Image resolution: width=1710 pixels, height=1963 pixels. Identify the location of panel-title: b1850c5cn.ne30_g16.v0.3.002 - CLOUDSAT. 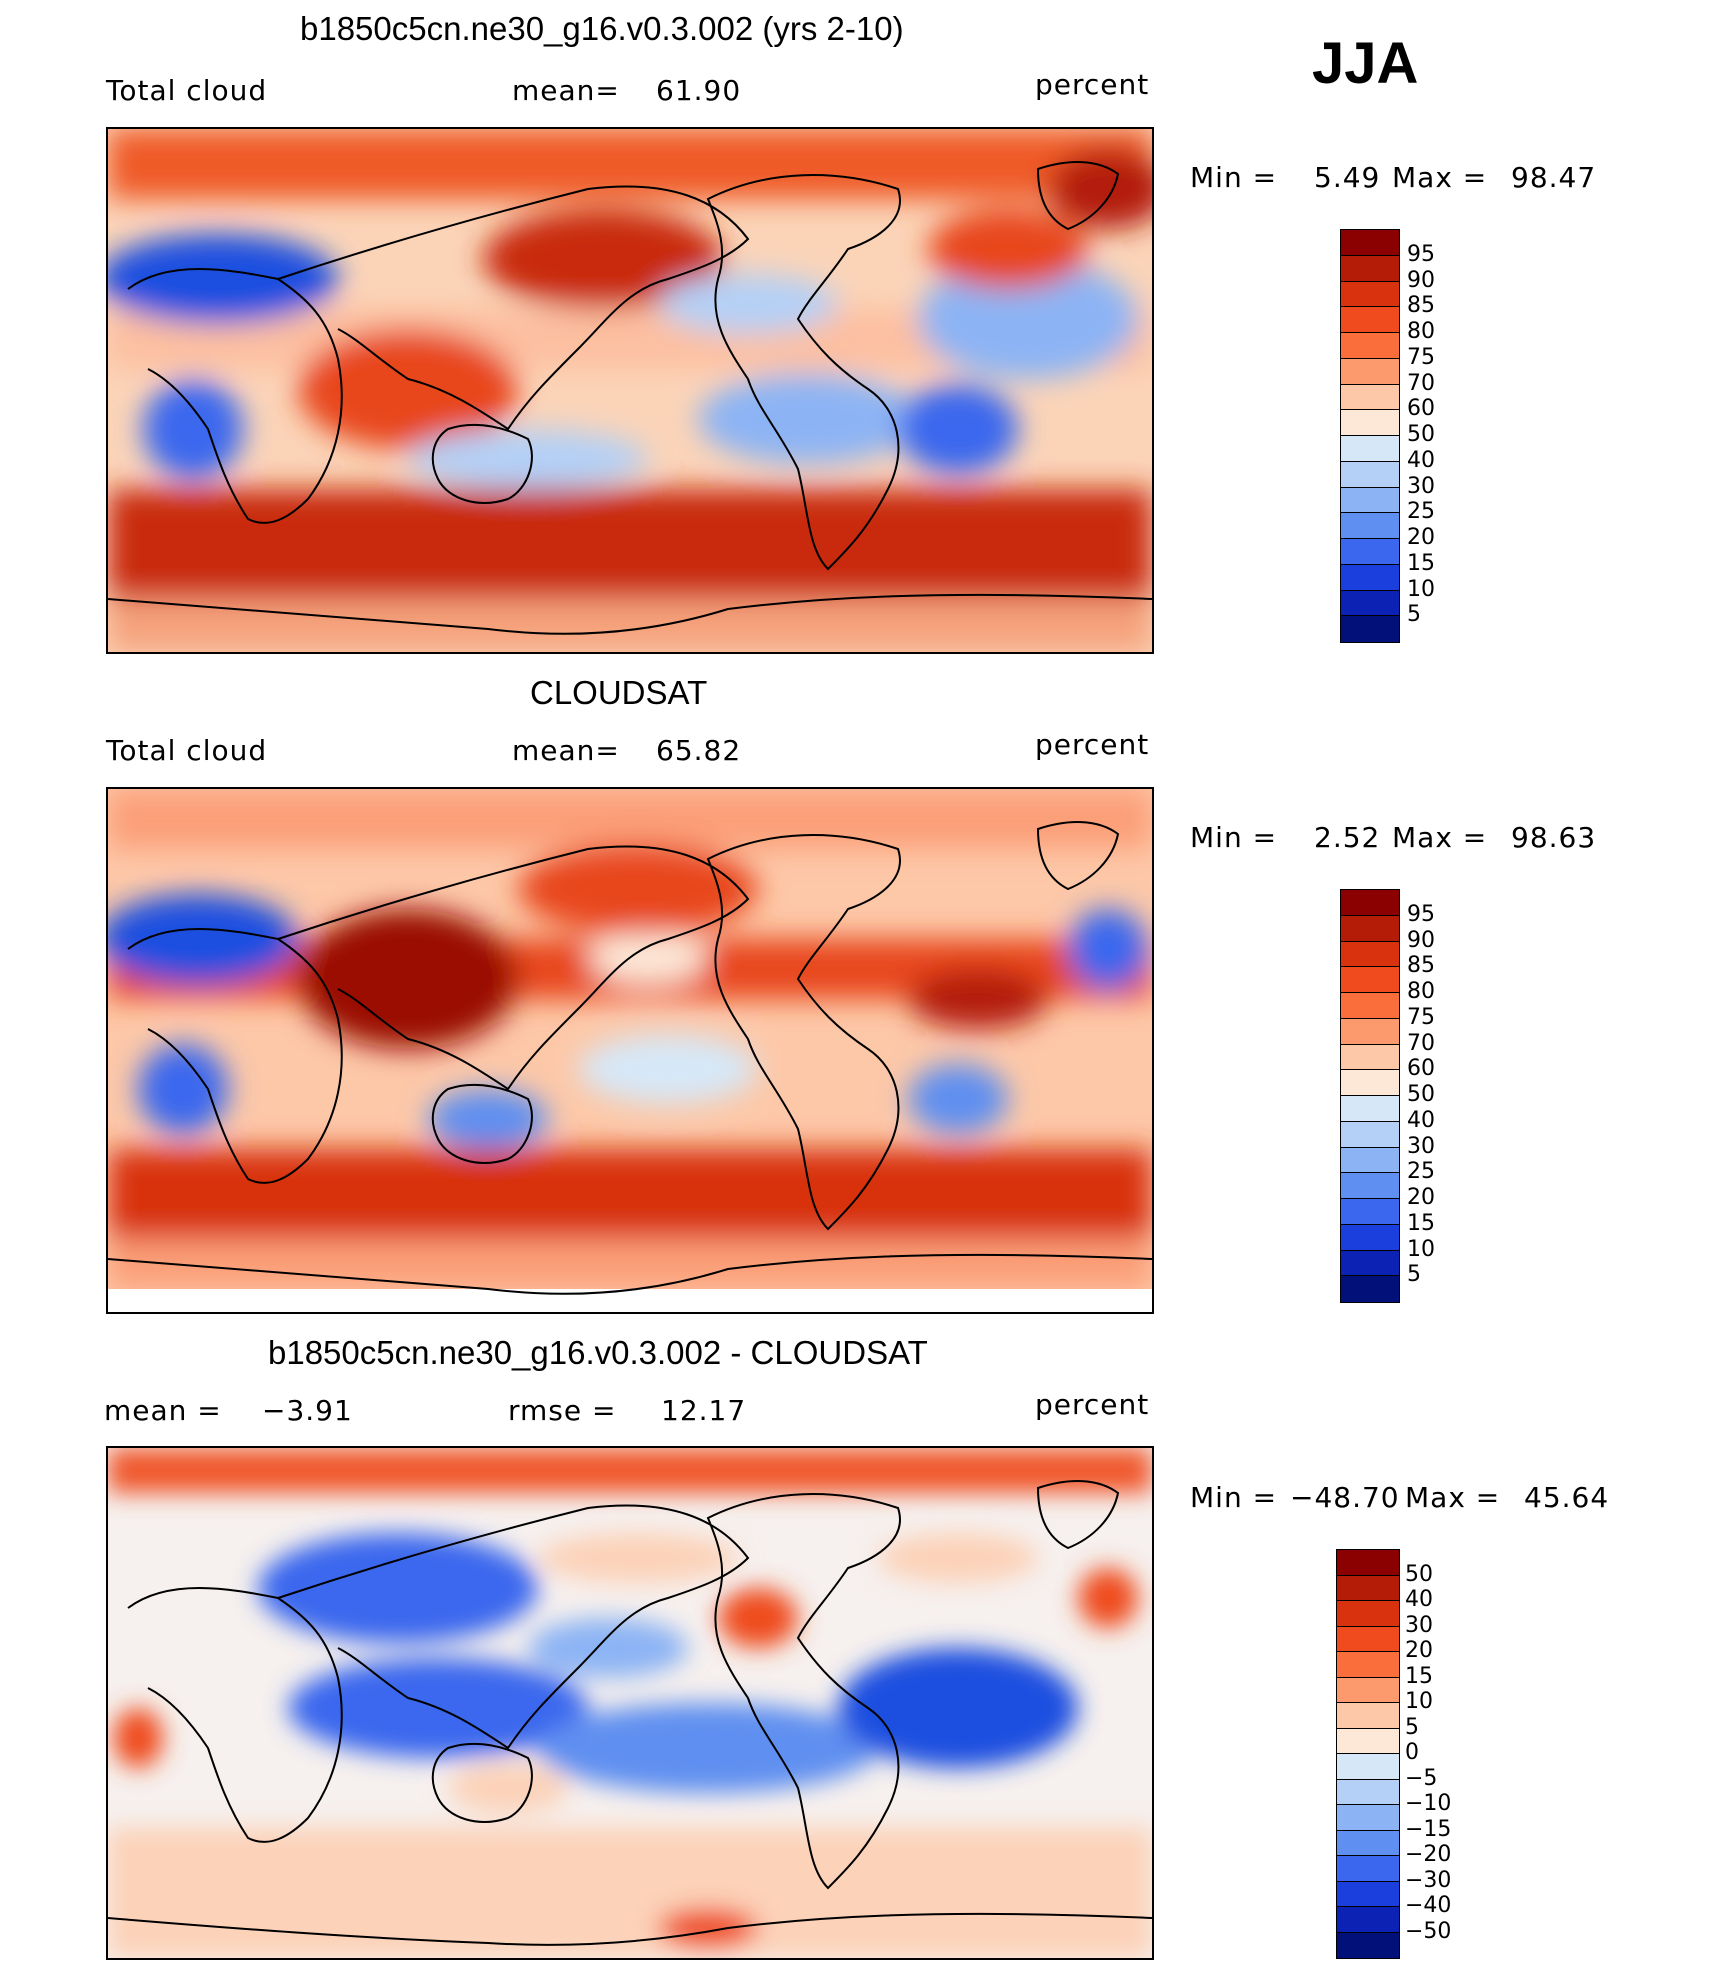
(598, 1352).